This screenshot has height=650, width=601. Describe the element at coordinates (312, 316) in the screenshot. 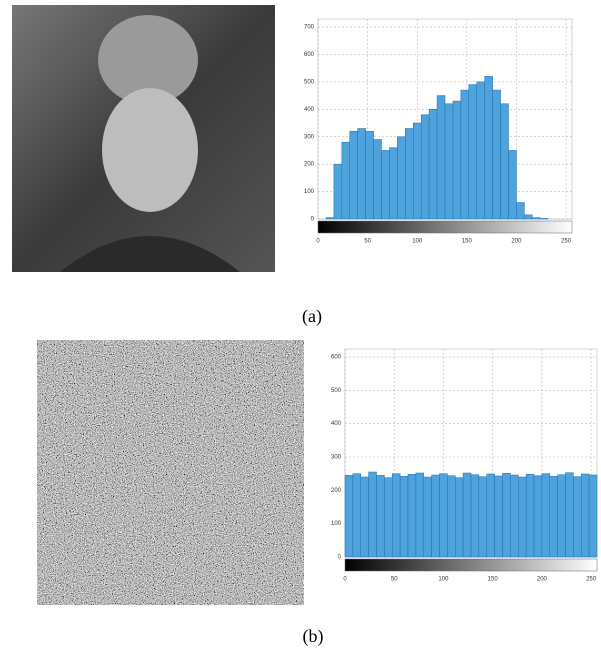

I see `caption: (a)` at that location.